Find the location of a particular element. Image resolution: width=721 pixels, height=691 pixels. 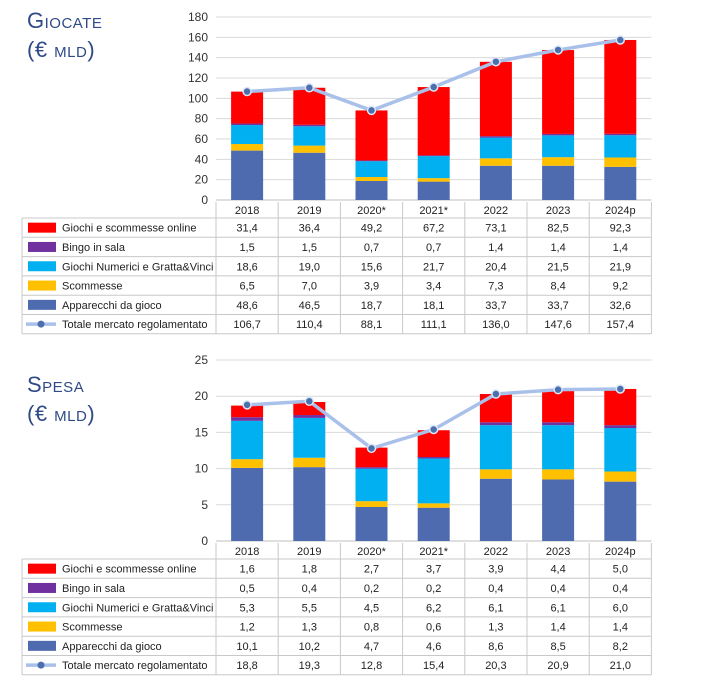

data-label: 8,6 is located at coordinates (495, 647).